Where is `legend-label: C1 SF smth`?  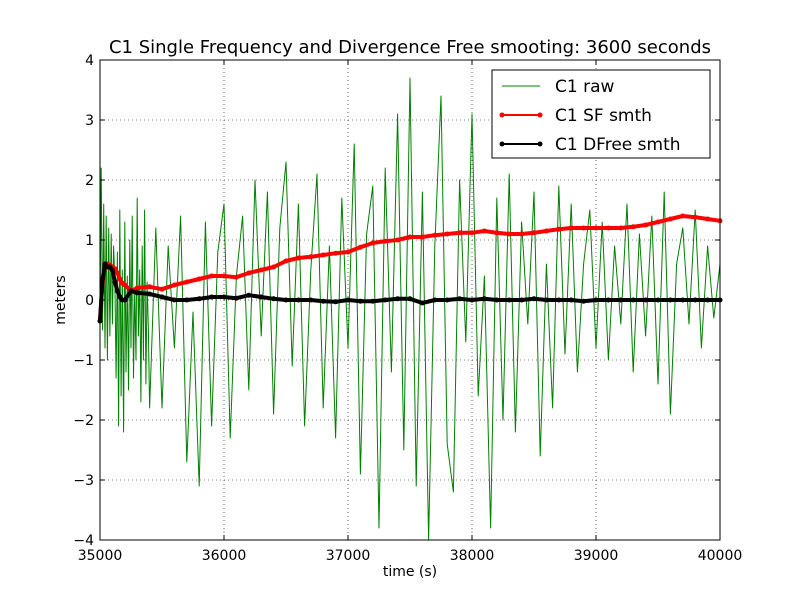 legend-label: C1 SF smth is located at coordinates (603, 116).